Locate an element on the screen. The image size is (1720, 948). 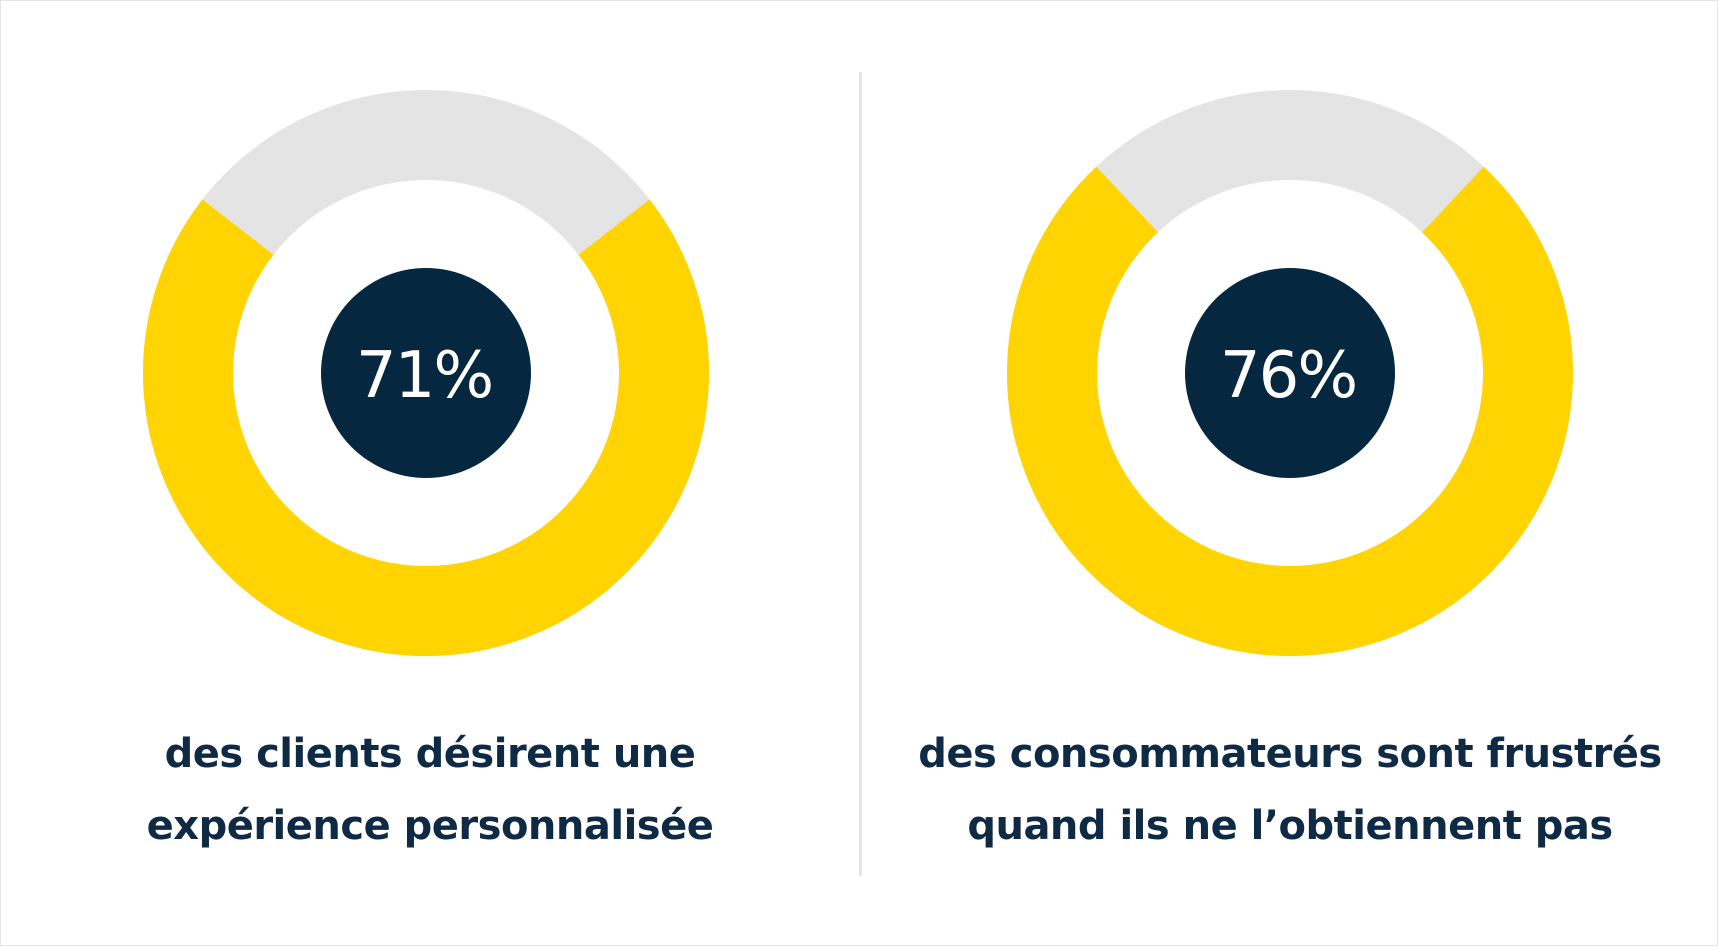
center-badge-left is located at coordinates (426, 373).